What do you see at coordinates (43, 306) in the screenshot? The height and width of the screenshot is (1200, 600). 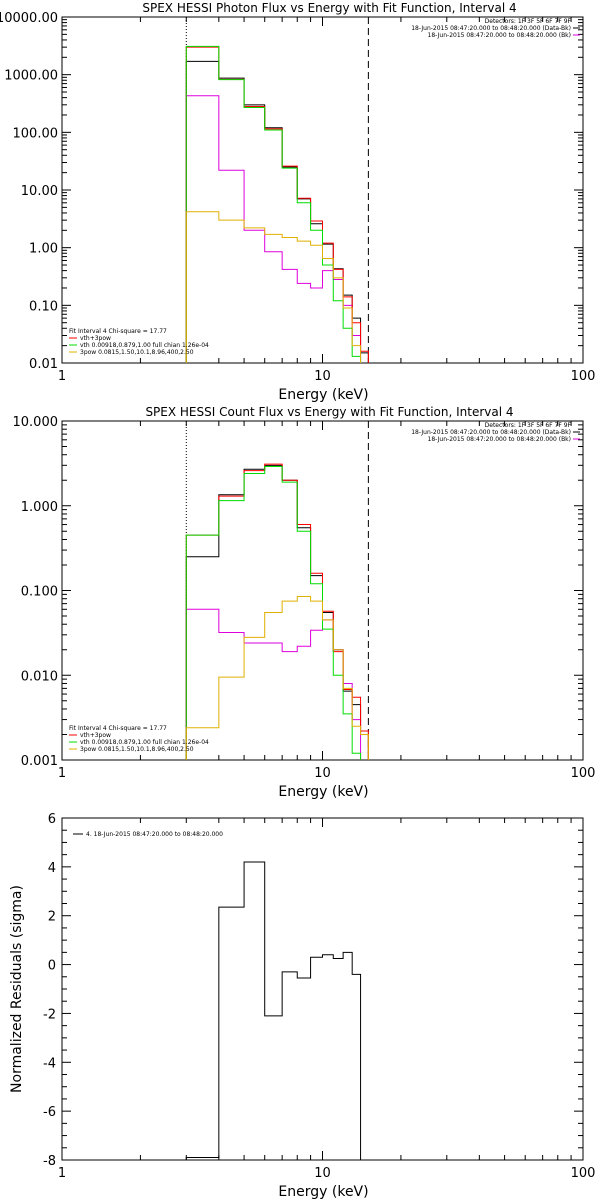 I see `y-tick-label: 0.10` at bounding box center [43, 306].